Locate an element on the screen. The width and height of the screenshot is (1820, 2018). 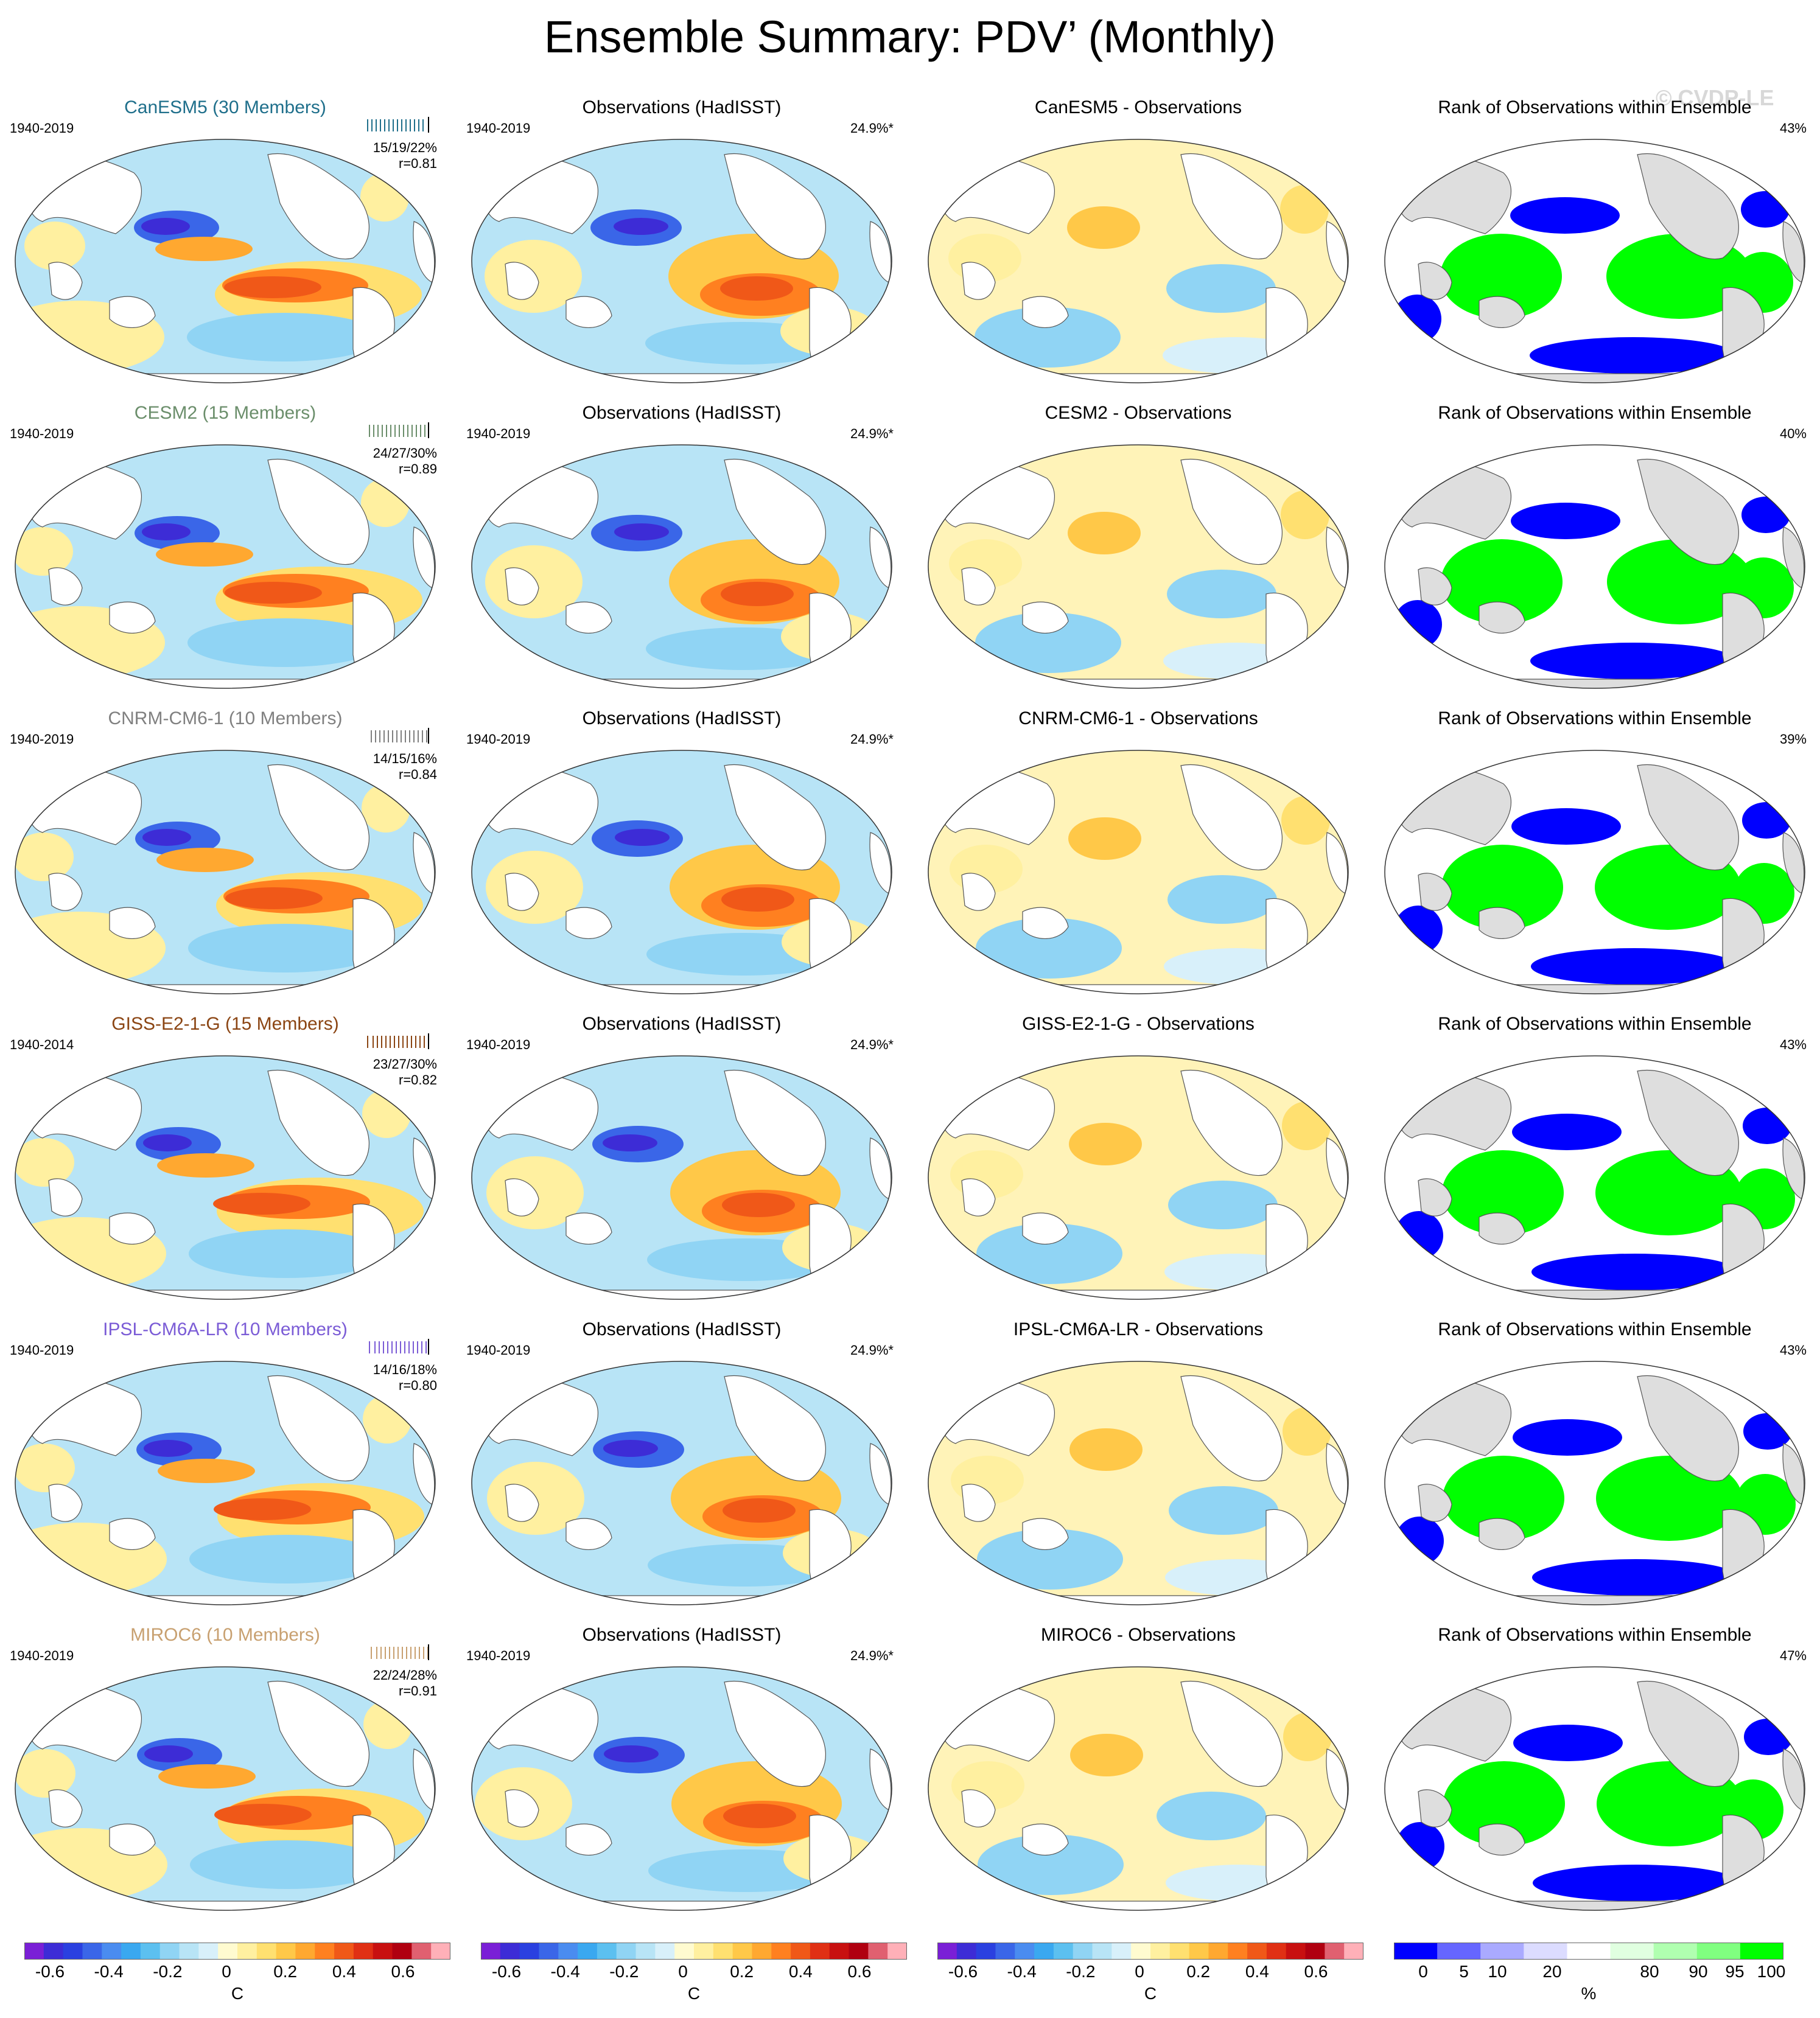
panel-diff: CNRM-CM6-1 - Observations is located at coordinates (1138, 854).